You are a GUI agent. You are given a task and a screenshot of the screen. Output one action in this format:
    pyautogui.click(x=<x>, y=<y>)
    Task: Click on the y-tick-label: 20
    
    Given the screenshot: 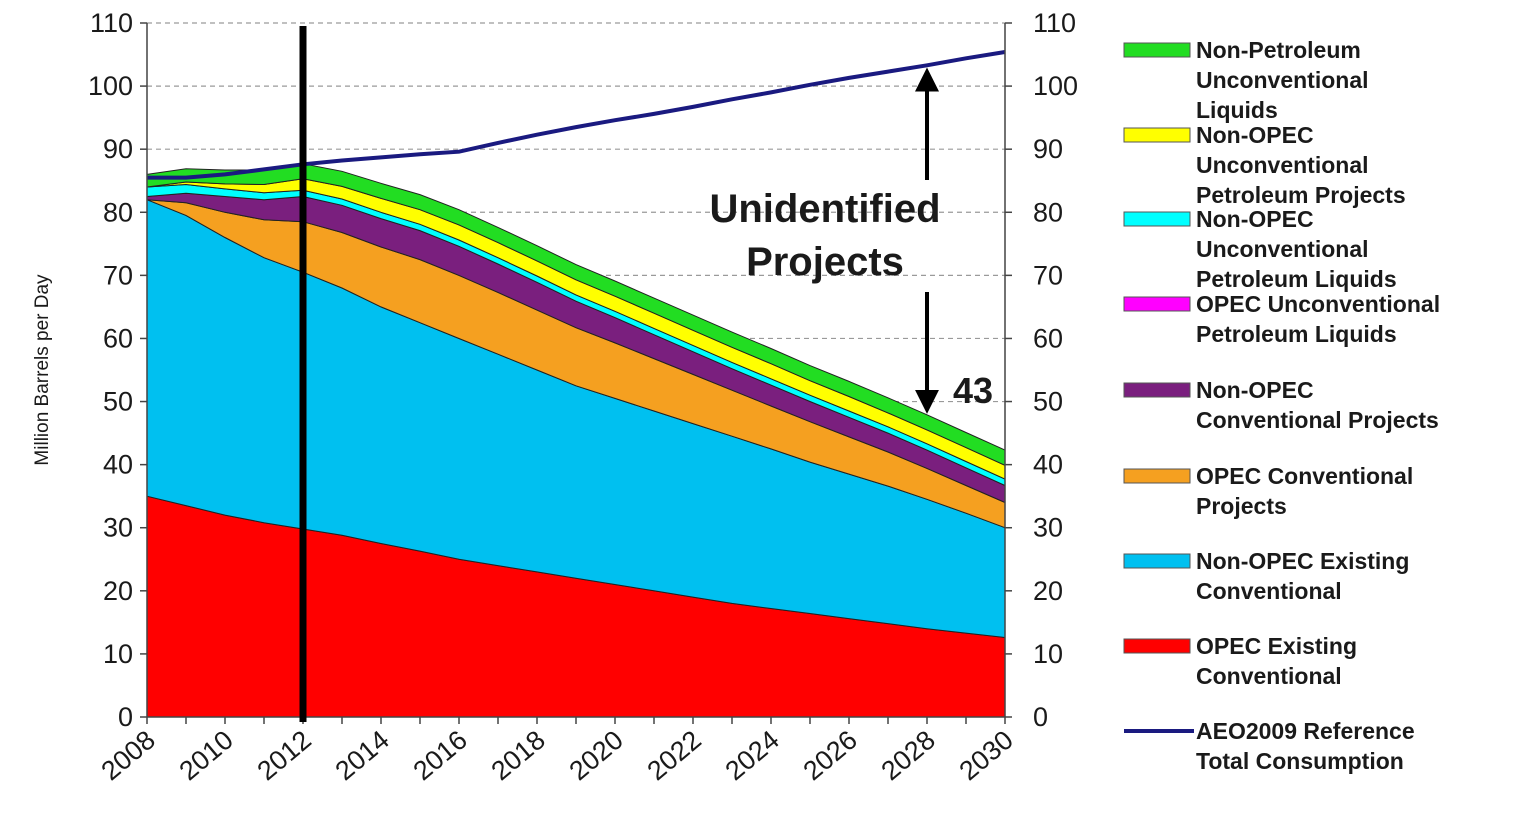 What is the action you would take?
    pyautogui.click(x=118, y=591)
    